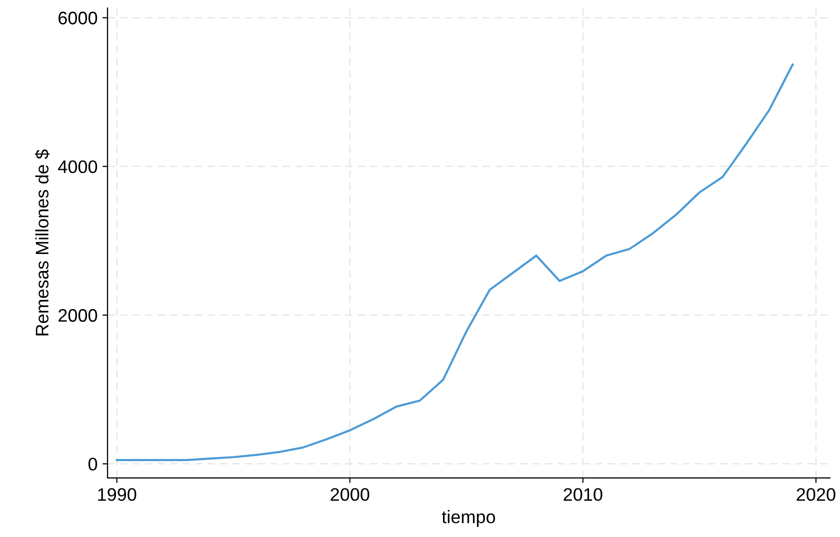 The height and width of the screenshot is (537, 840). I want to click on x-tick-label: 2020, so click(816, 494).